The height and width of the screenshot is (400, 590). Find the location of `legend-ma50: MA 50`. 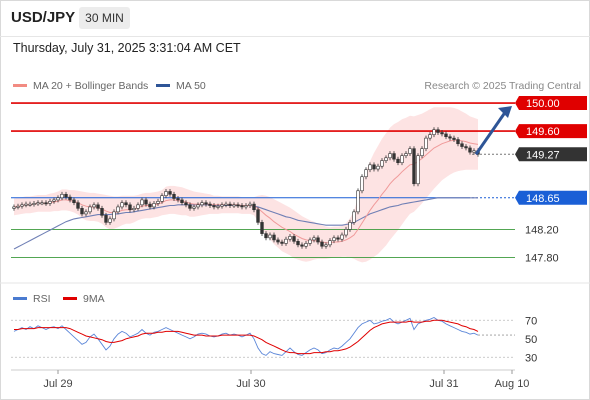

legend-ma50: MA 50 is located at coordinates (181, 86).